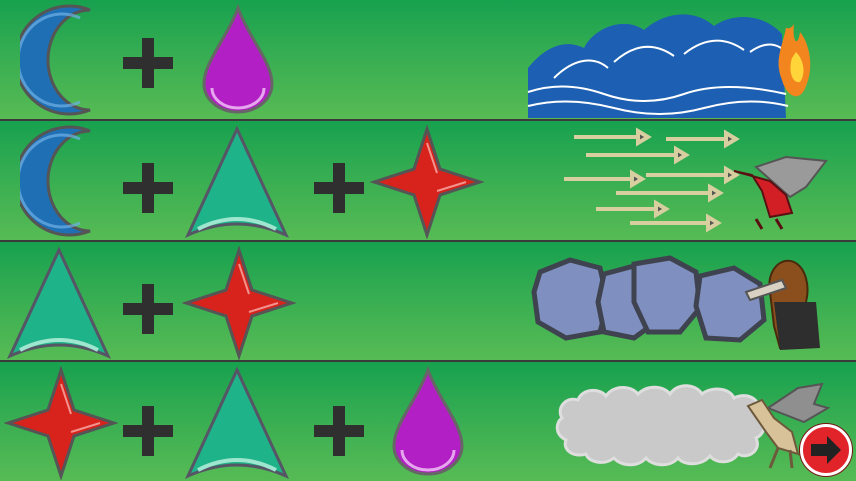  I want to click on arrows-dragon-art, so click(696, 180).